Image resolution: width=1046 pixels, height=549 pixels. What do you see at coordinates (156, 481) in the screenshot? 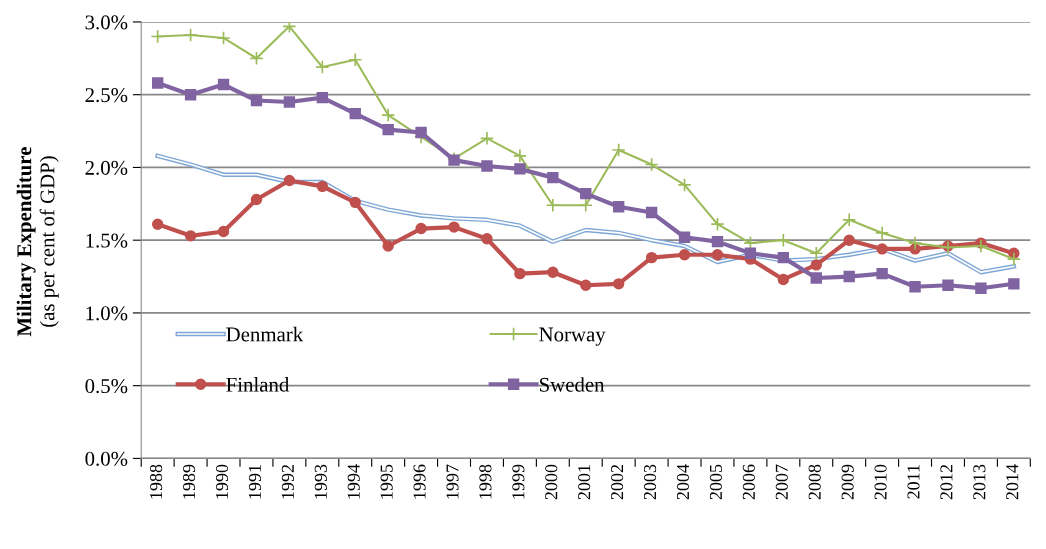
I see `x-tick-label: 1988` at bounding box center [156, 481].